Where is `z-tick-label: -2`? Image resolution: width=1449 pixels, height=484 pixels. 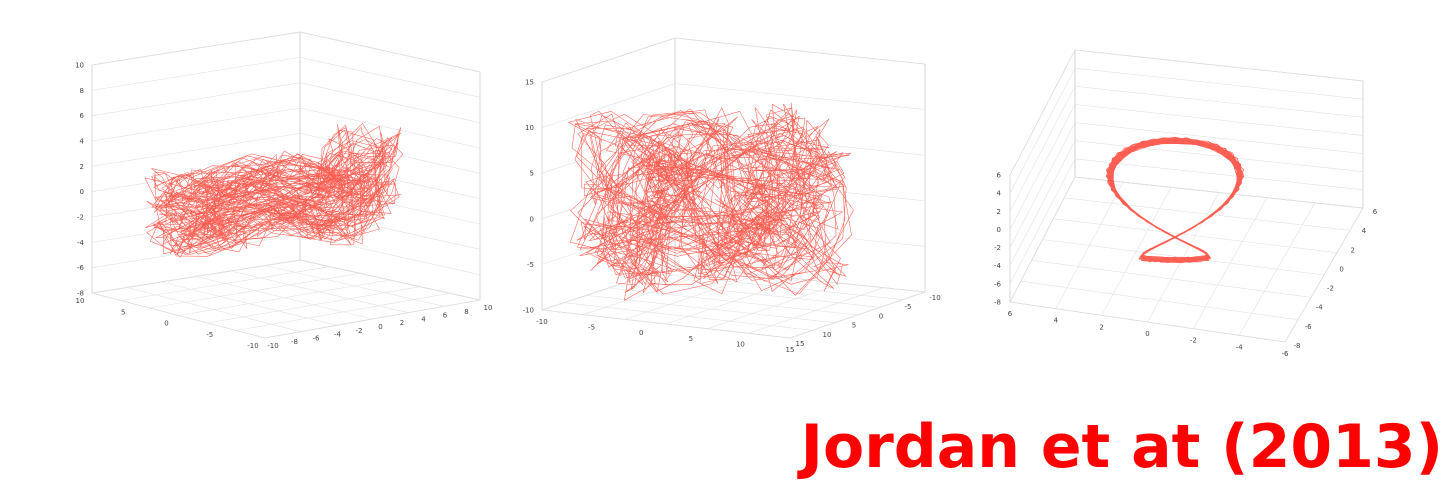 z-tick-label: -2 is located at coordinates (80, 218).